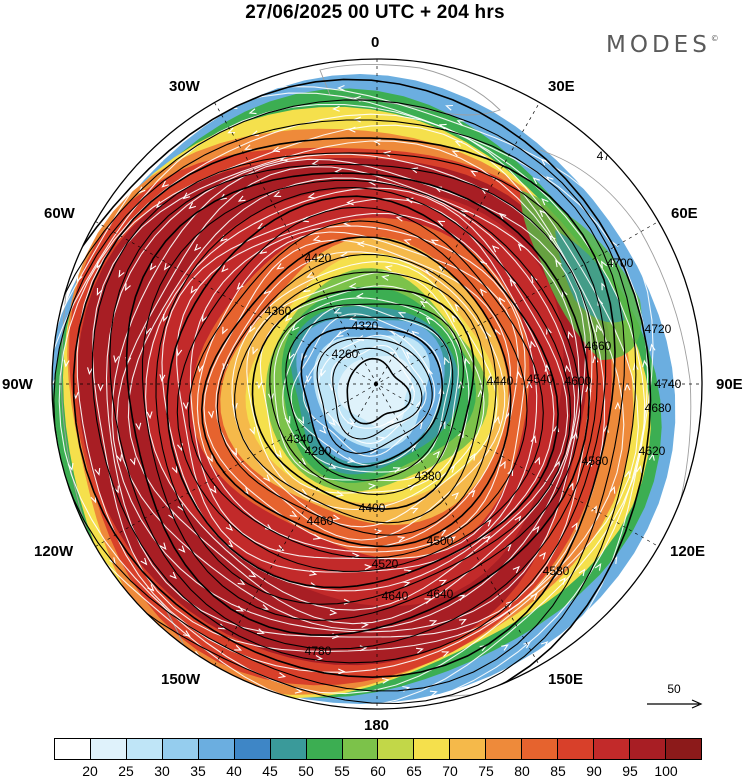  I want to click on wind-speed-colorbar, so click(378, 749).